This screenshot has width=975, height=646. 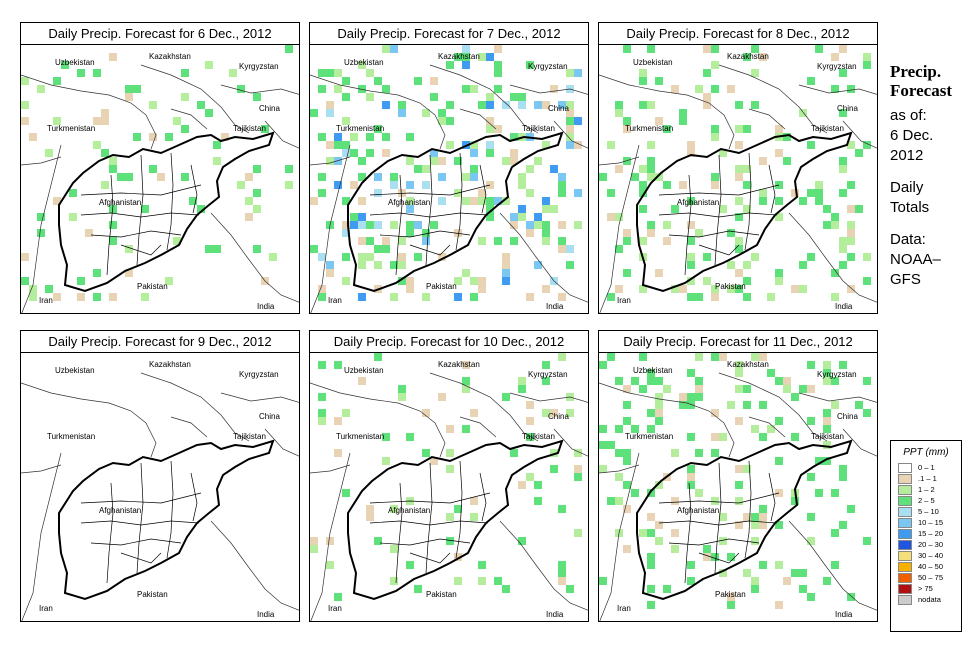 What do you see at coordinates (921, 90) in the screenshot?
I see `sidebar-title-line2: Forecast` at bounding box center [921, 90].